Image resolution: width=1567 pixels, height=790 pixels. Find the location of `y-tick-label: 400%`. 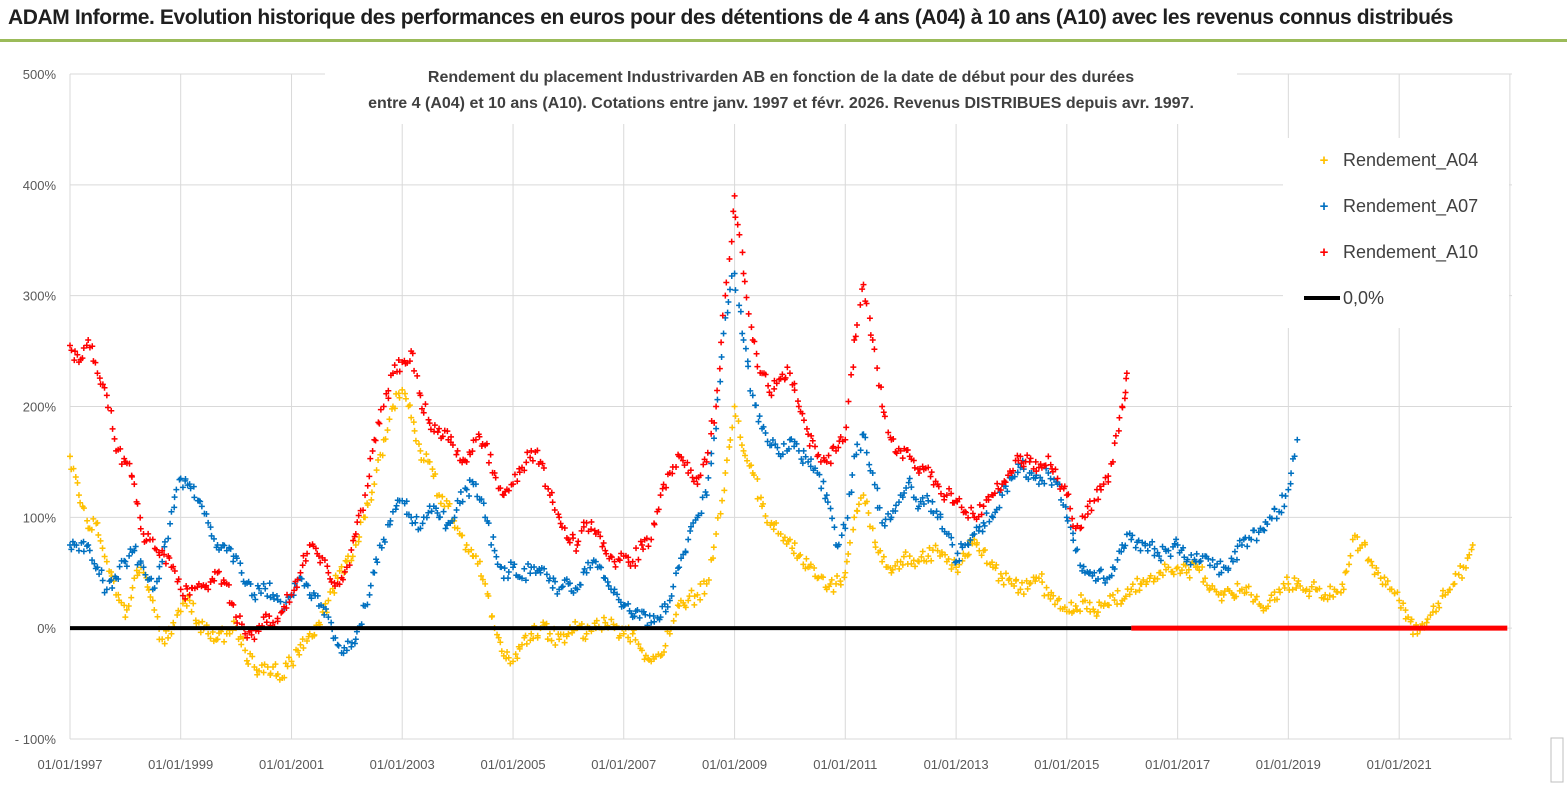

y-tick-label: 400% is located at coordinates (40, 185).